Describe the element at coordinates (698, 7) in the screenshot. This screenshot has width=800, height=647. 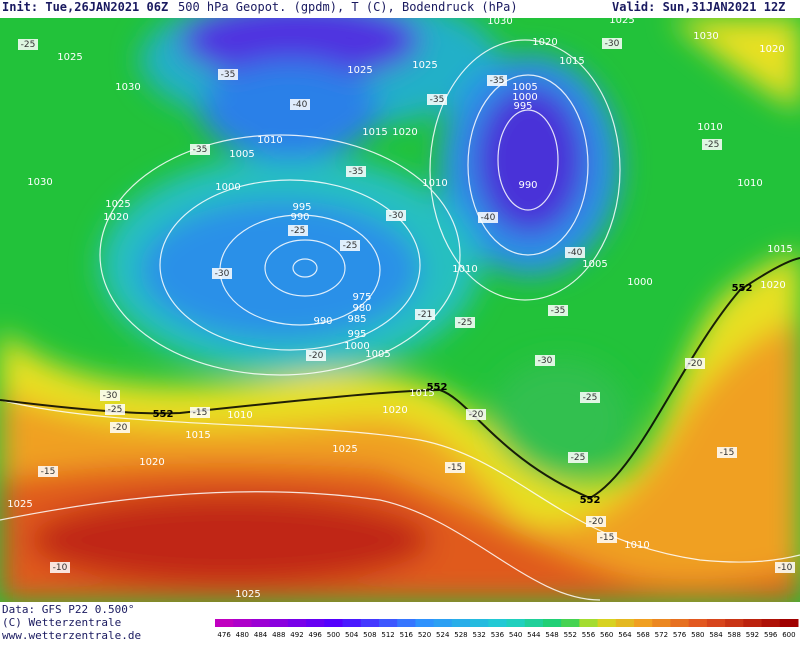
I see `valid-label: Valid: Sun,31JAN2021 12Z` at that location.